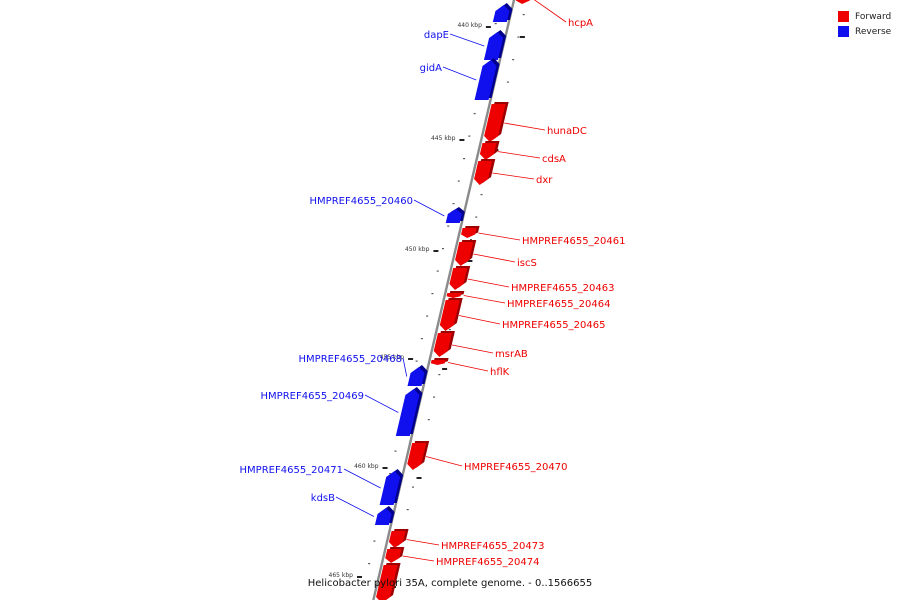  What do you see at coordinates (366, 466) in the screenshot?
I see `axis-tick-label: 460 kbp` at bounding box center [366, 466].